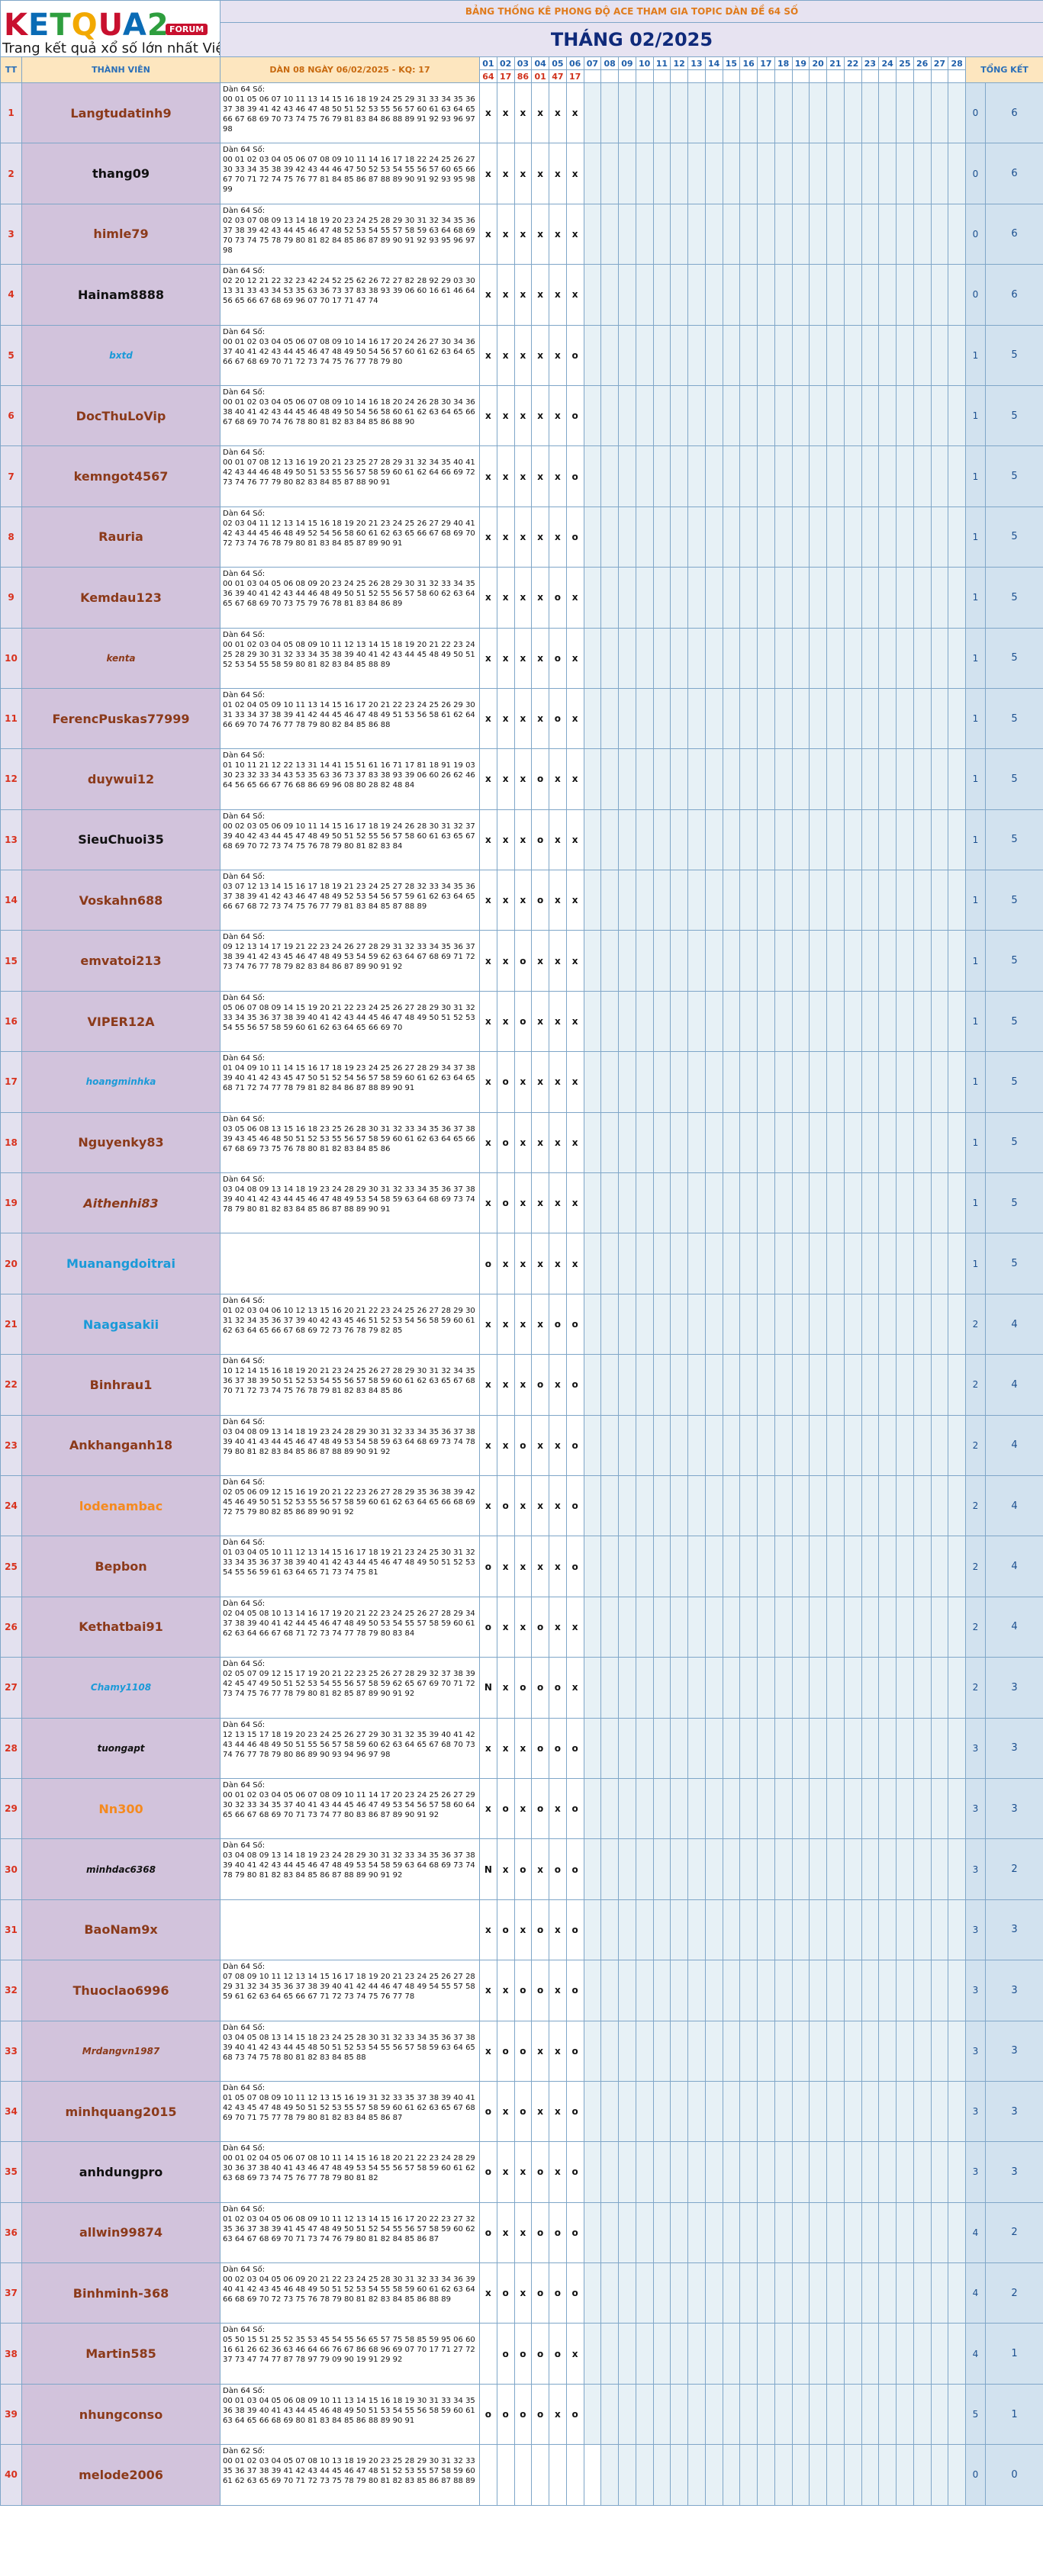 Image resolution: width=1043 pixels, height=2576 pixels. What do you see at coordinates (121, 2414) in the screenshot?
I see `member-name: nhungconso` at bounding box center [121, 2414].